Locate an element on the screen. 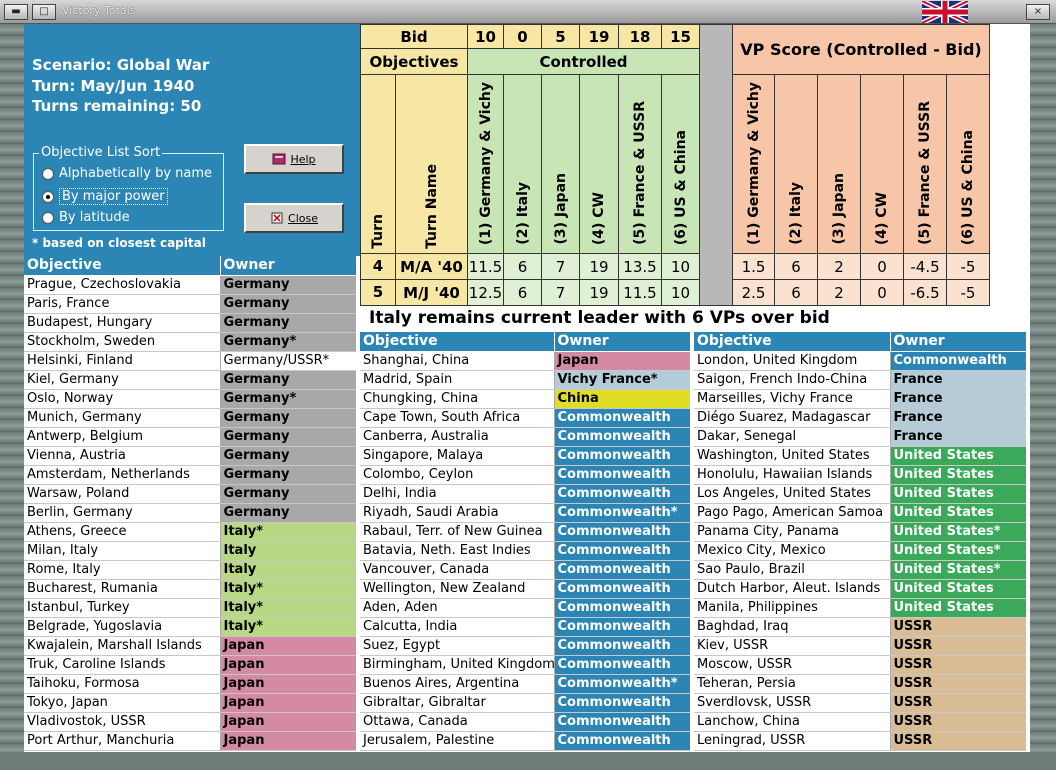  table-row: Bucharest, Rumania Italy* is located at coordinates (190, 589).